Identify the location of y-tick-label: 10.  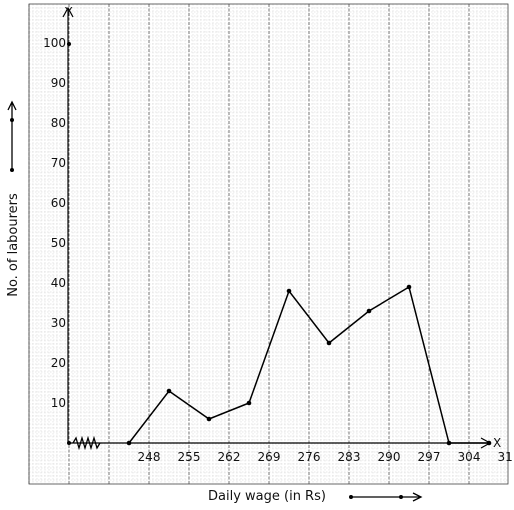
(58, 403).